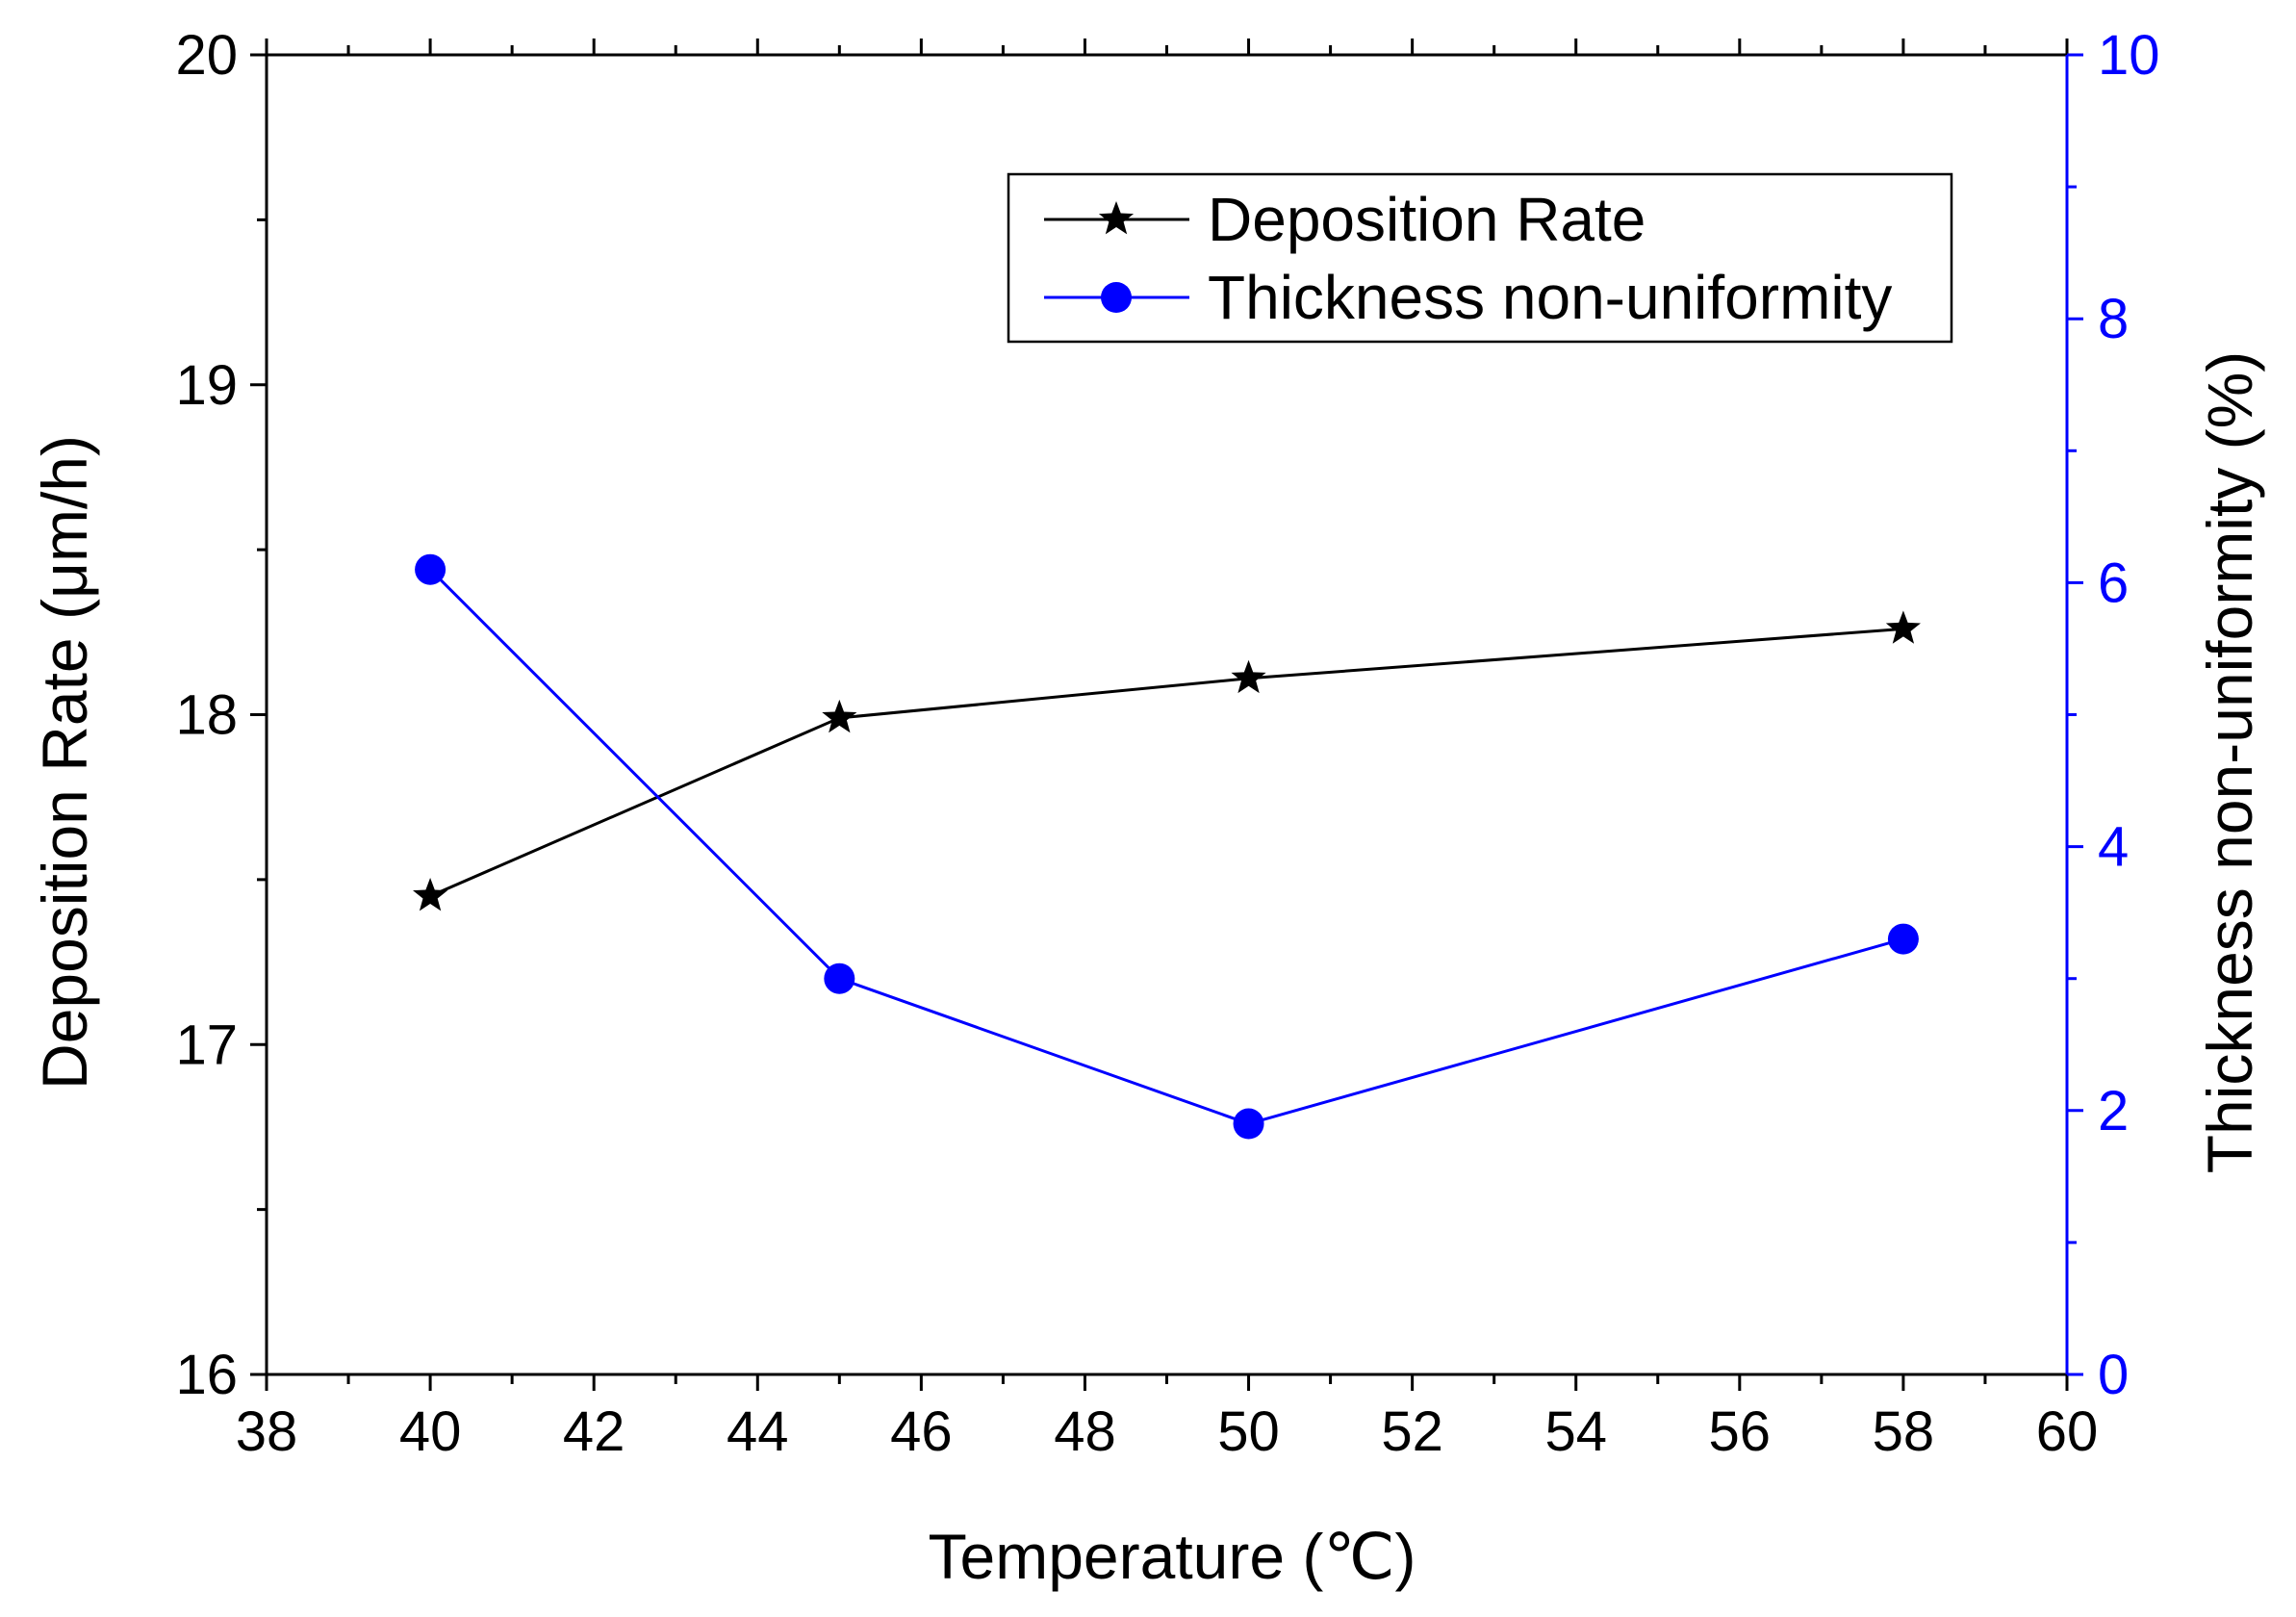 This screenshot has height=1617, width=2296. What do you see at coordinates (1248, 1431) in the screenshot?
I see `x-tick-label: 50` at bounding box center [1248, 1431].